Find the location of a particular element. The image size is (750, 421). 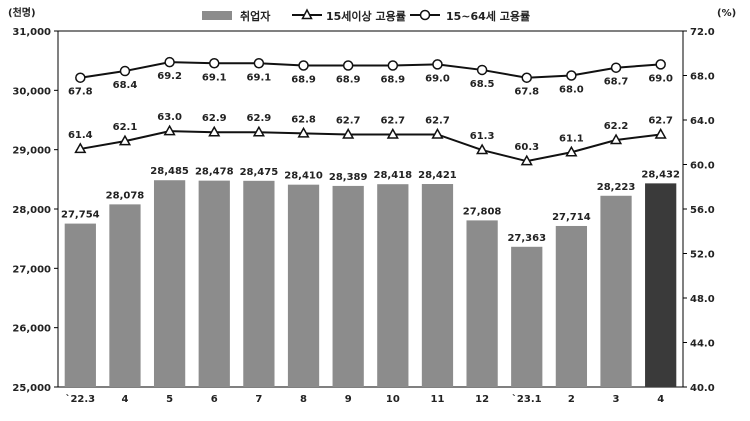

right-axis-tick-label: 72.0 is located at coordinates (702, 32).